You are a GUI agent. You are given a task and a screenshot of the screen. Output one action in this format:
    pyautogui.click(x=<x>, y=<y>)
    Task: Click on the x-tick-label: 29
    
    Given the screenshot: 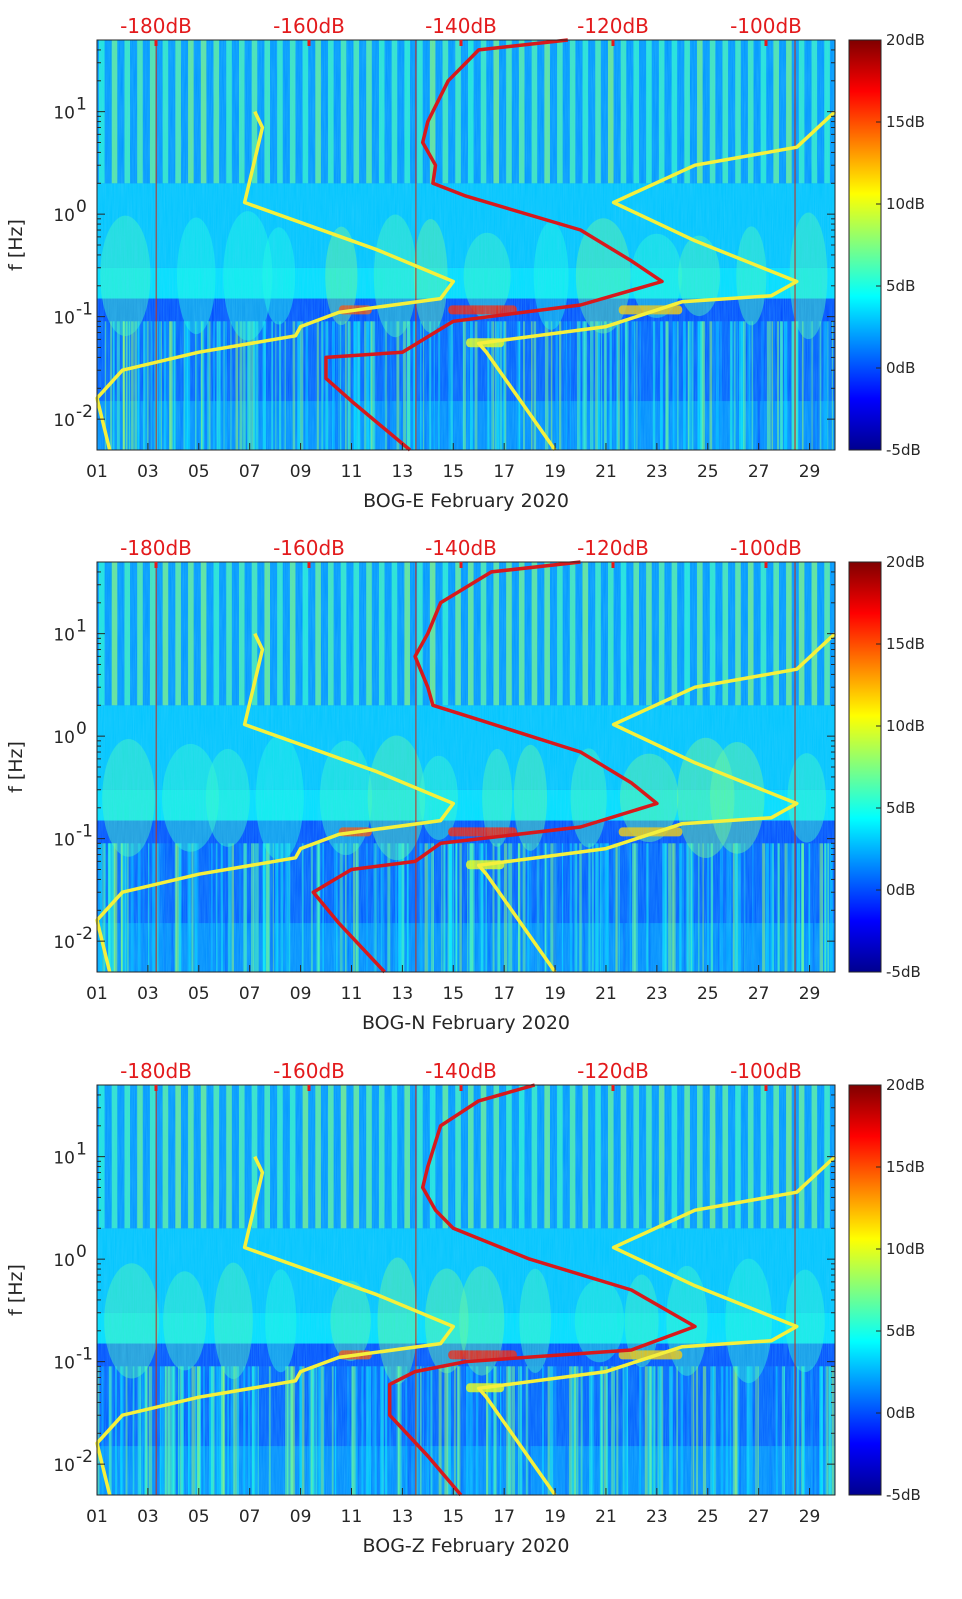 What is the action you would take?
    pyautogui.click(x=810, y=472)
    